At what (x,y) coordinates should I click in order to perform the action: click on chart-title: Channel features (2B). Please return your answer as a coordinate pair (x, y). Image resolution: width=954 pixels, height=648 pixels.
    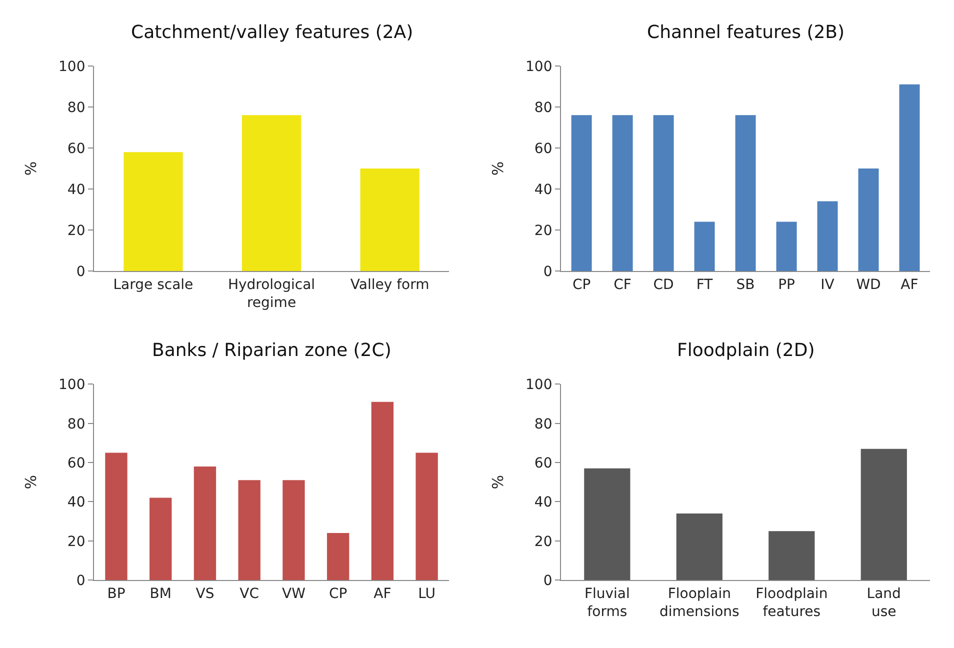
    Looking at the image, I should click on (746, 32).